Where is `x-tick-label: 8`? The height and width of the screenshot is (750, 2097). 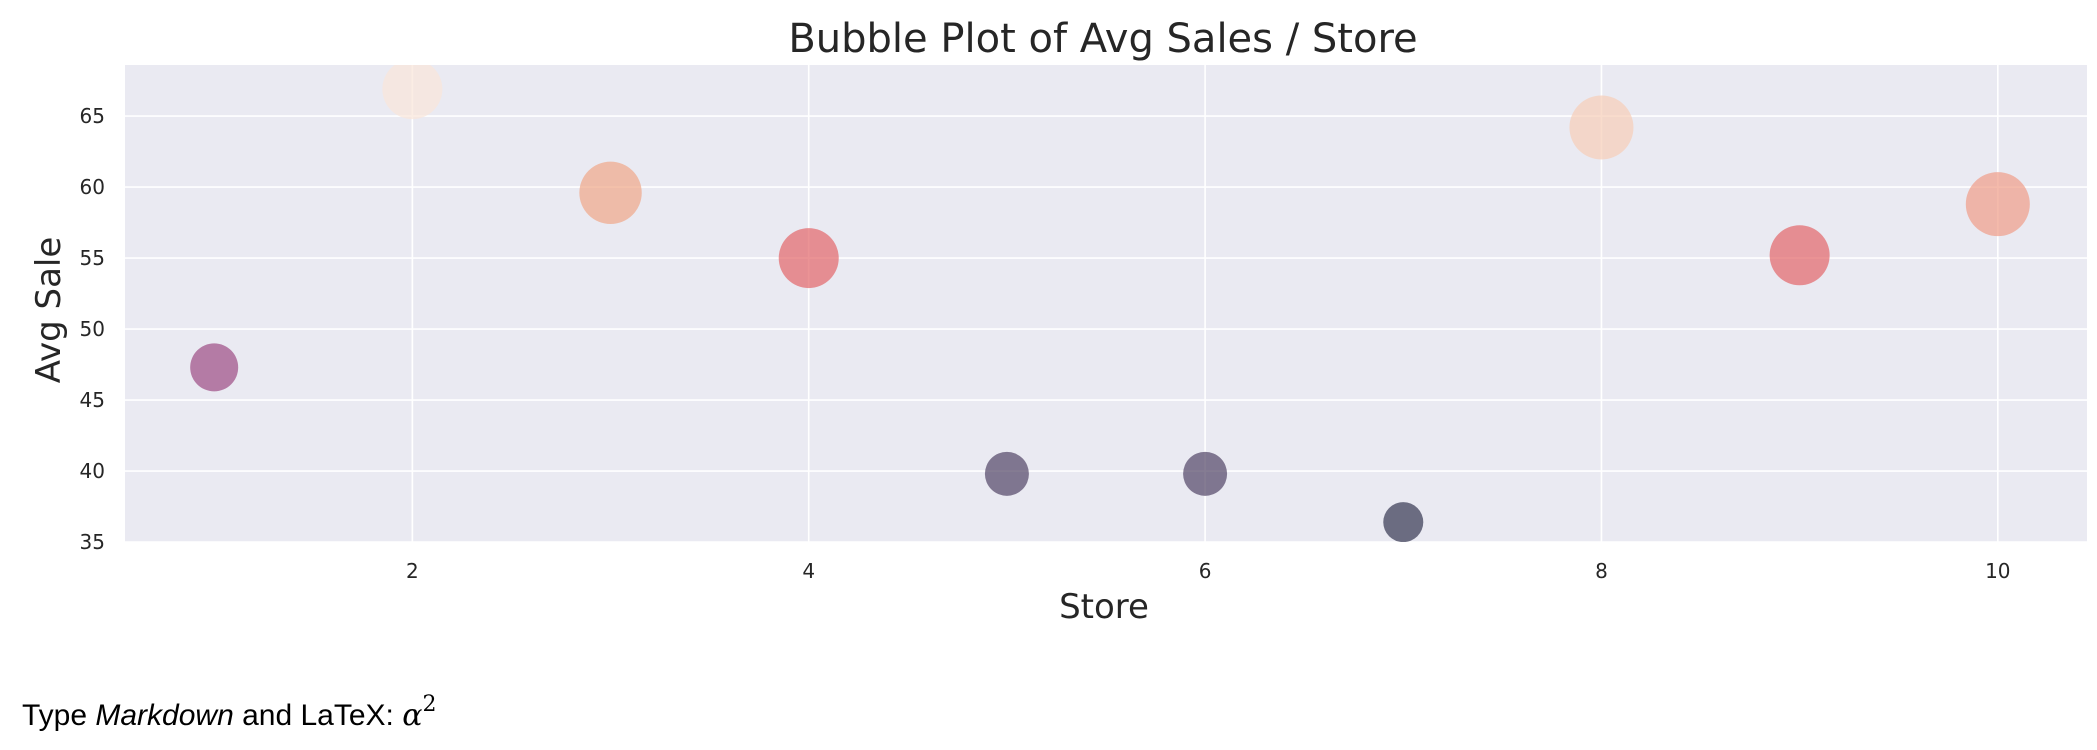 x-tick-label: 8 is located at coordinates (1601, 571).